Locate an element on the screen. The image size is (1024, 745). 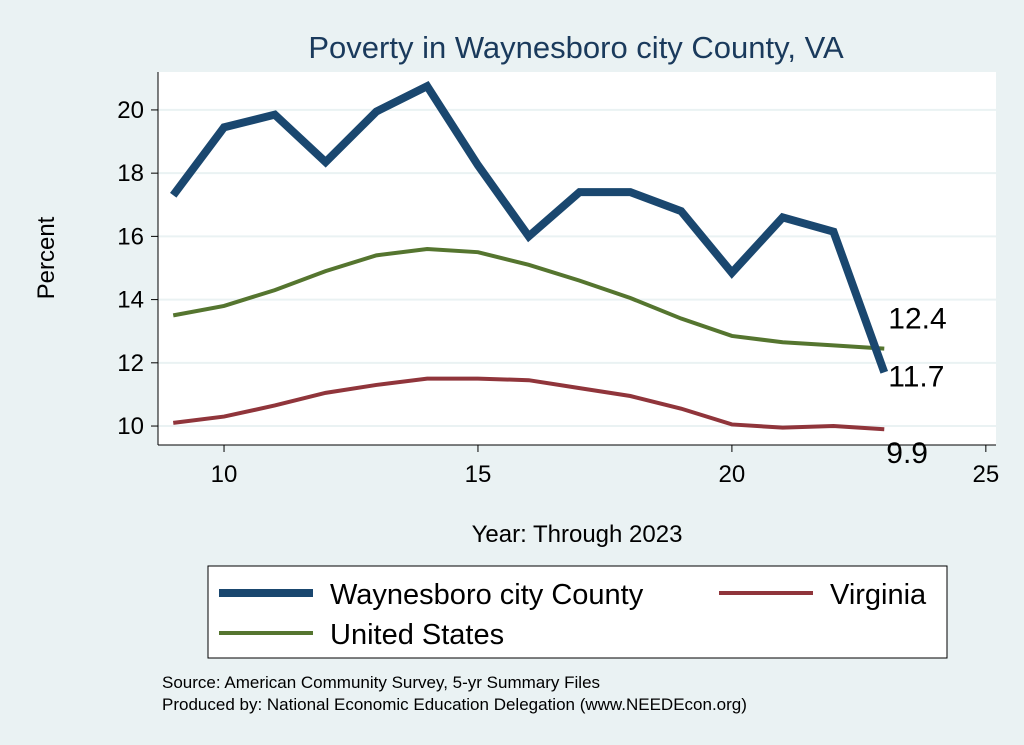
y-tick-label-16: 16 is located at coordinates (130, 236).